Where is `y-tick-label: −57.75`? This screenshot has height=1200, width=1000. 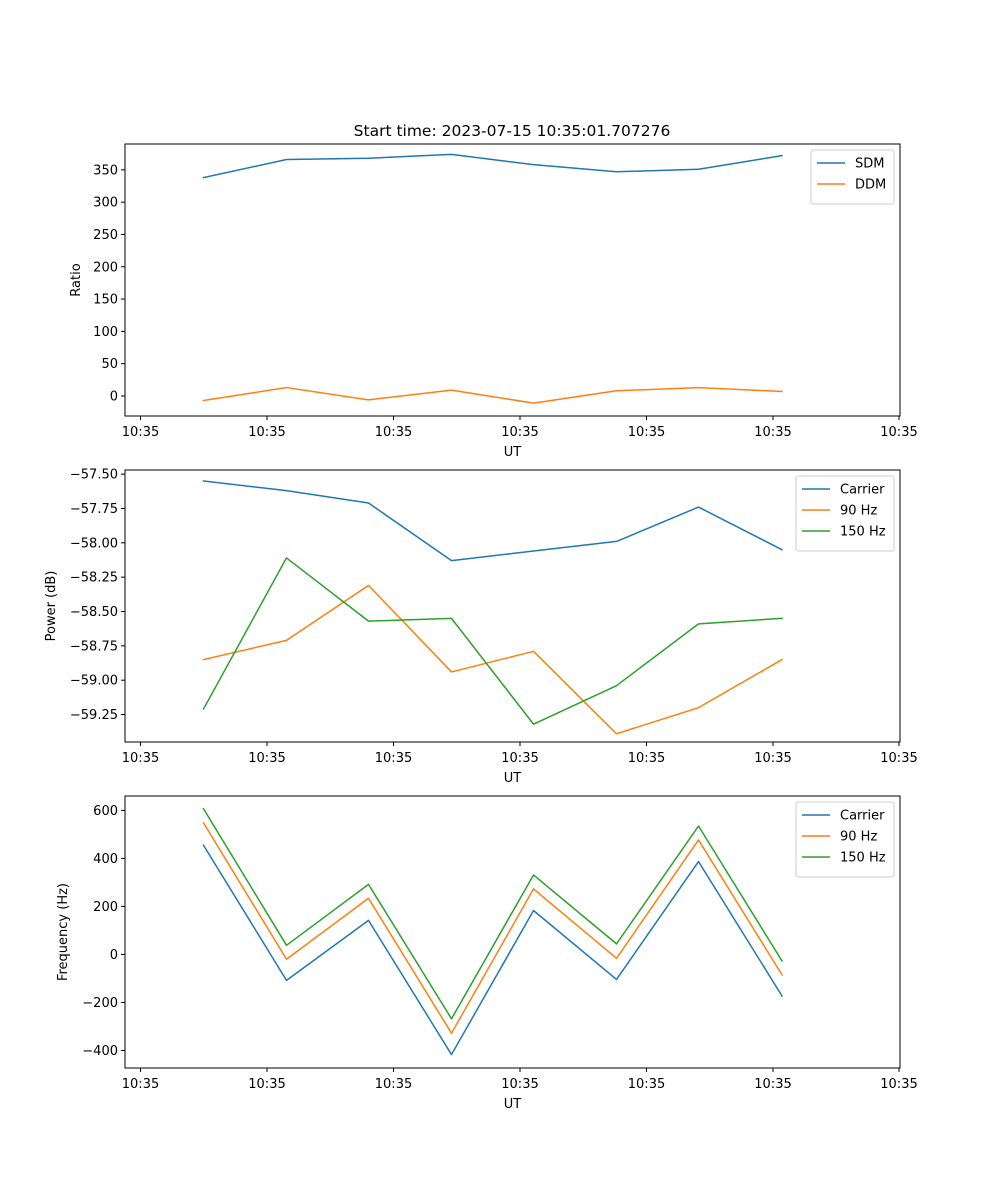
y-tick-label: −57.75 is located at coordinates (94, 509).